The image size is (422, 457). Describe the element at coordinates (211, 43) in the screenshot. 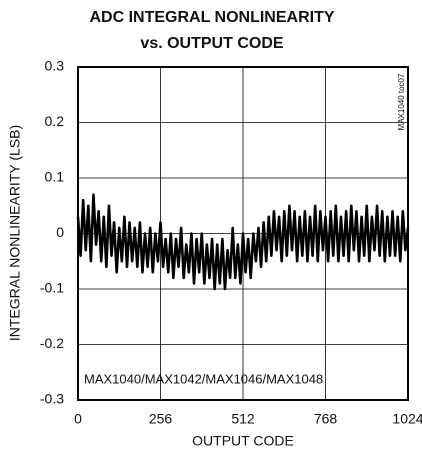

I see `chart-subtitle: vs. OUTPUT CODE` at that location.